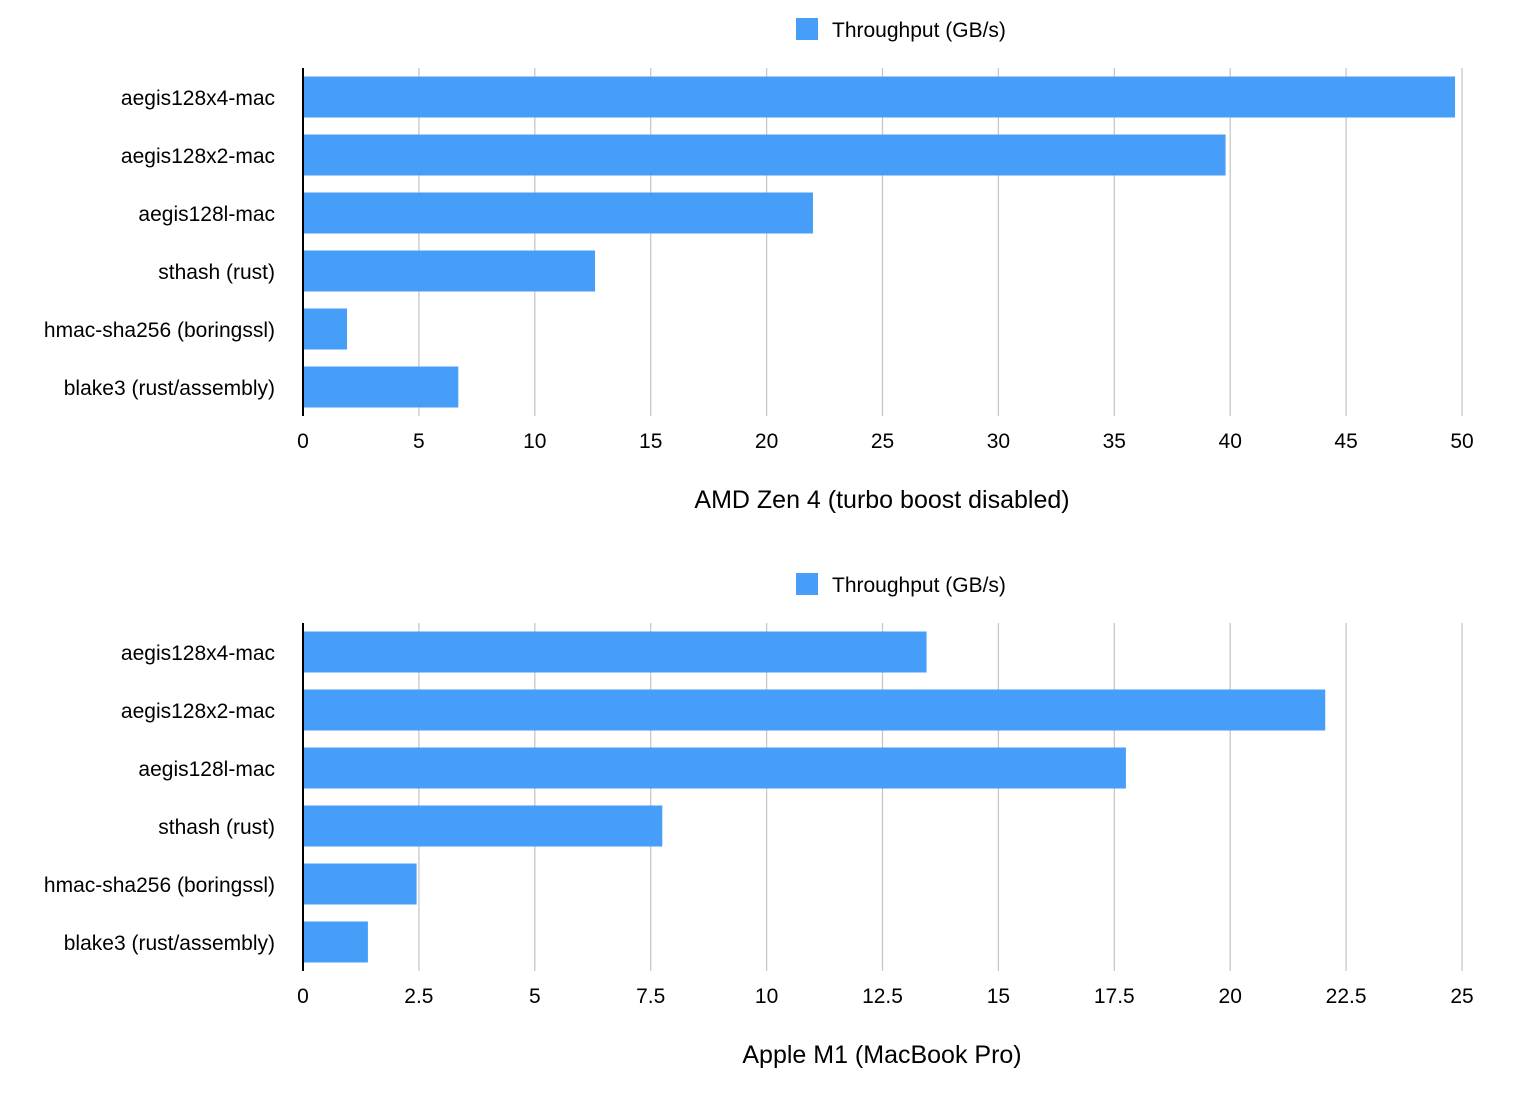 The height and width of the screenshot is (1110, 1536). What do you see at coordinates (650, 996) in the screenshot?
I see `x-tick-label: 7.5` at bounding box center [650, 996].